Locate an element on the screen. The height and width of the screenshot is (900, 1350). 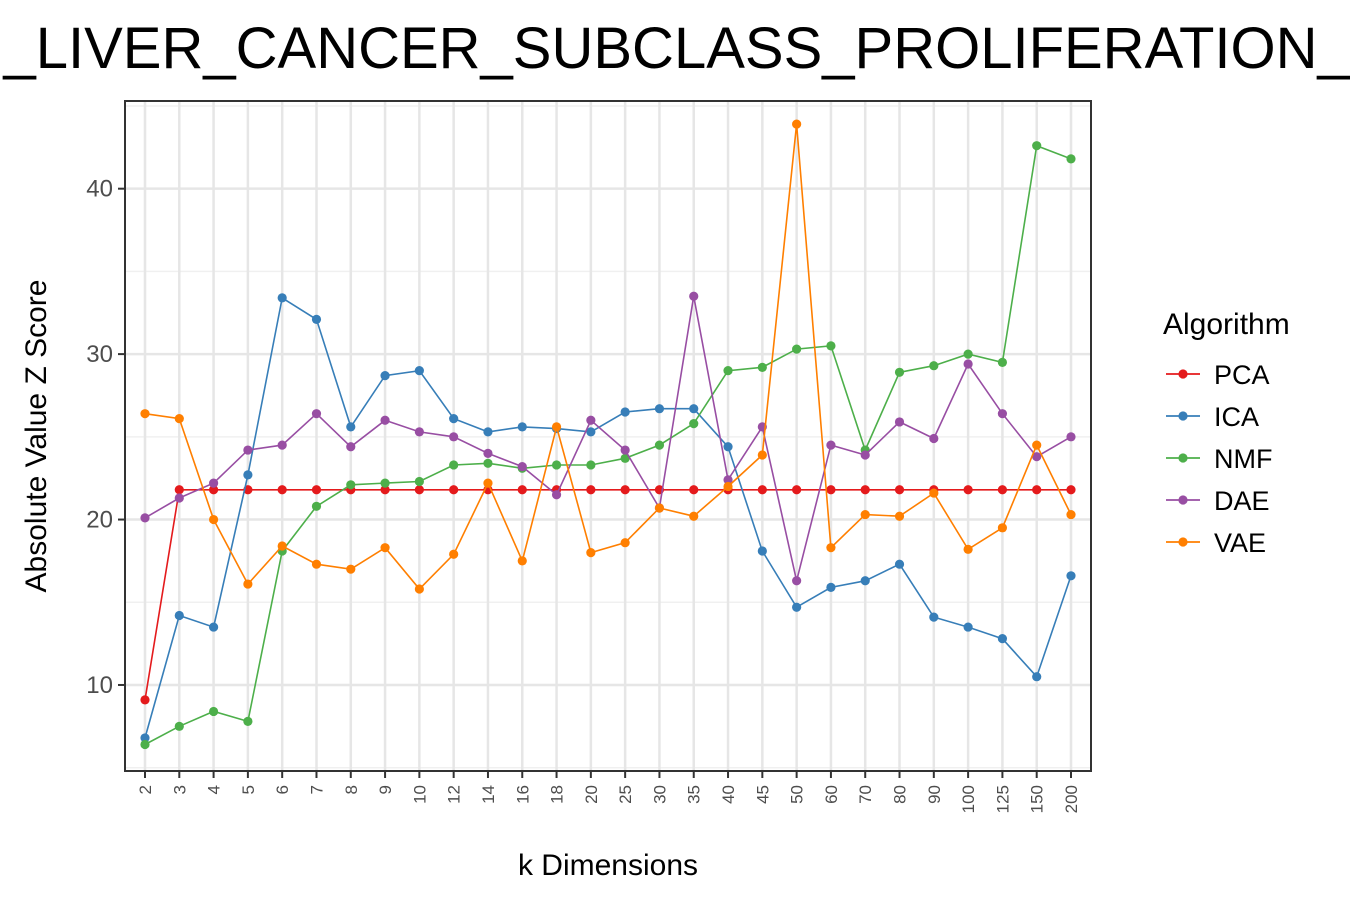
x-tick-label: 150 is located at coordinates (1037, 799).